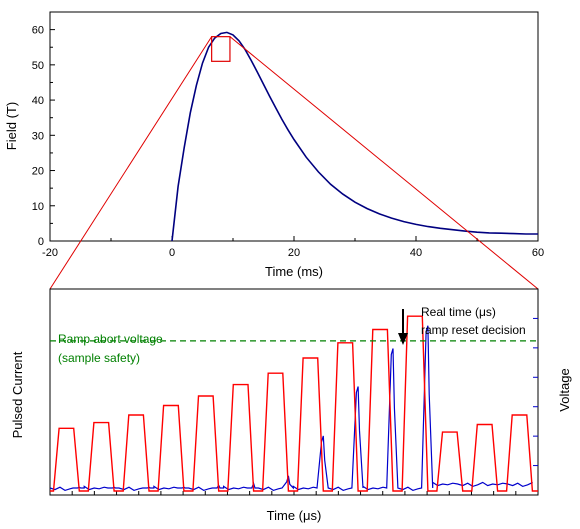 The image size is (580, 529). What do you see at coordinates (50, 253) in the screenshot?
I see `top-x-tick-label: -20` at bounding box center [50, 253].